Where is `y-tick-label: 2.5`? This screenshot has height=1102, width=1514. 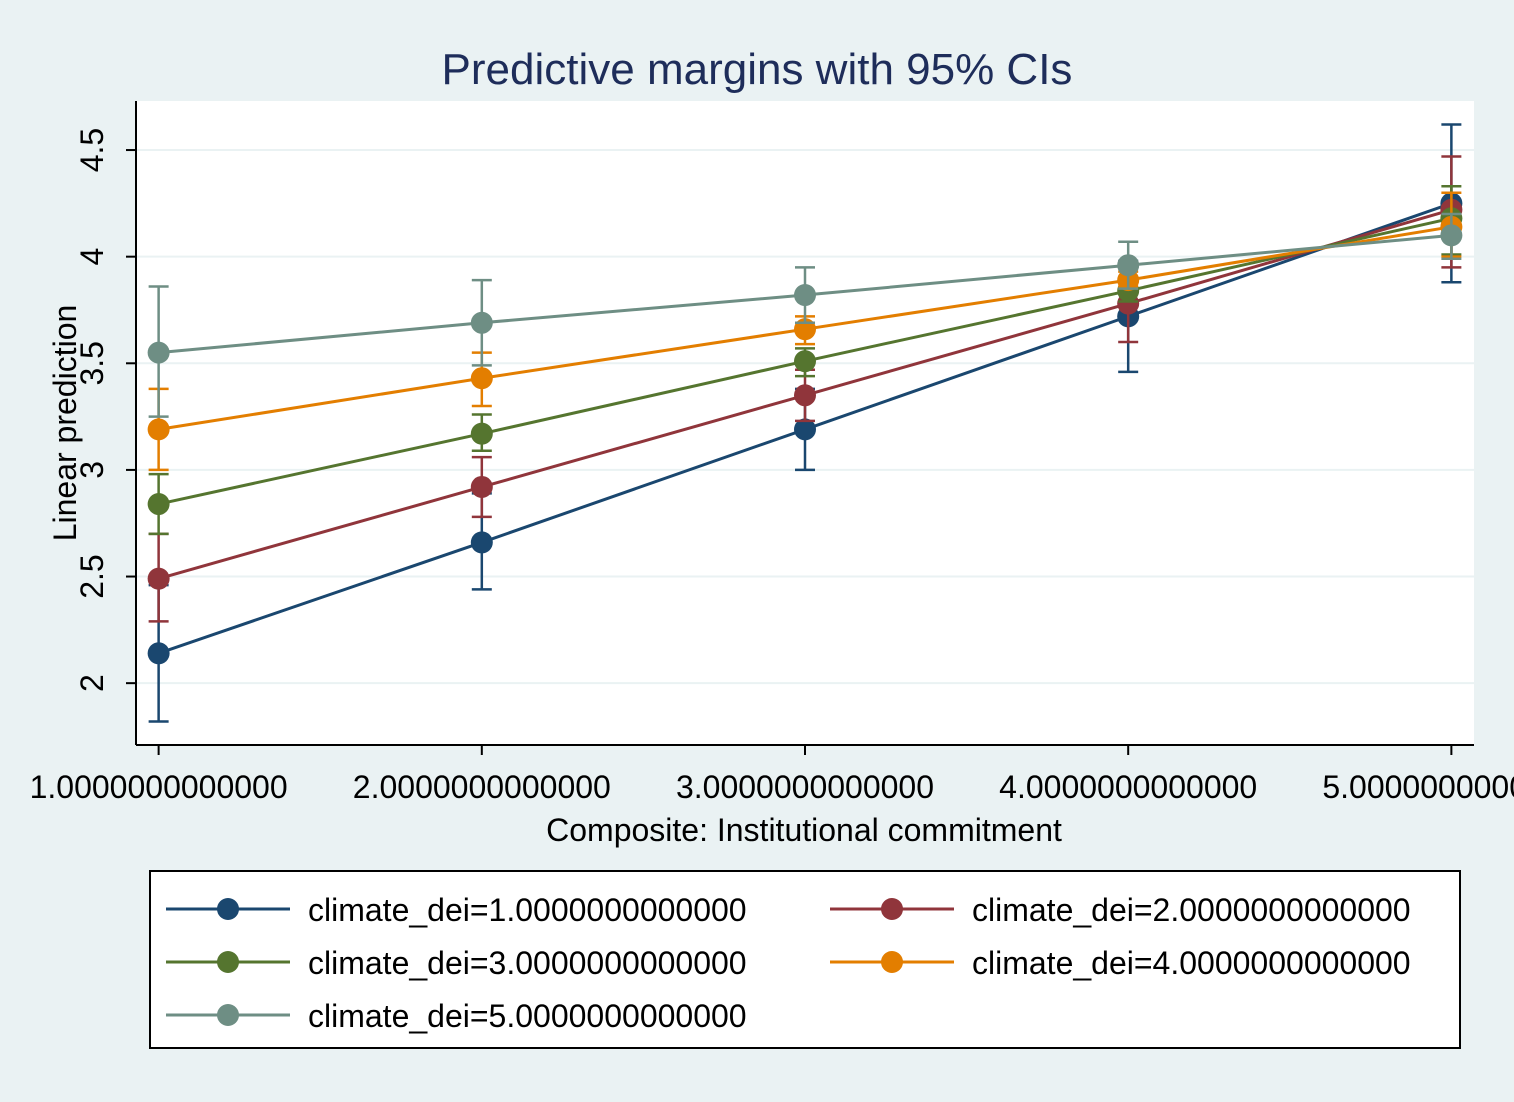
y-tick-label: 2.5 is located at coordinates (92, 576).